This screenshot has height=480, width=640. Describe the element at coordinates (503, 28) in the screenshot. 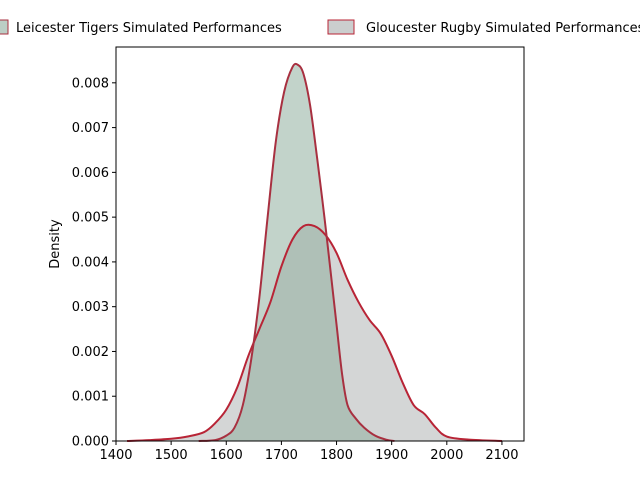

I see `legend-label-gloucester: Gloucester Rugby Simulated Performances` at that location.